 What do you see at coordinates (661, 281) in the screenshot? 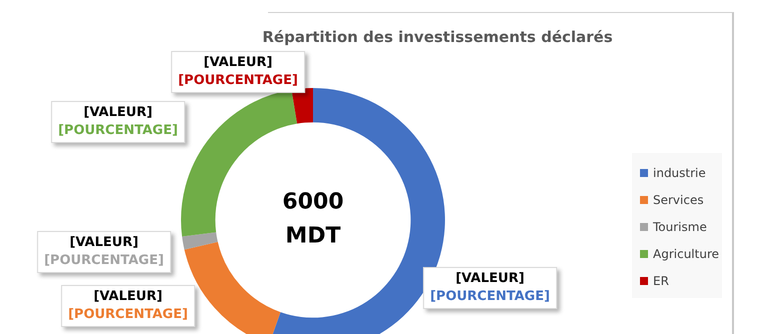
I see `legend-label: ER` at bounding box center [661, 281].